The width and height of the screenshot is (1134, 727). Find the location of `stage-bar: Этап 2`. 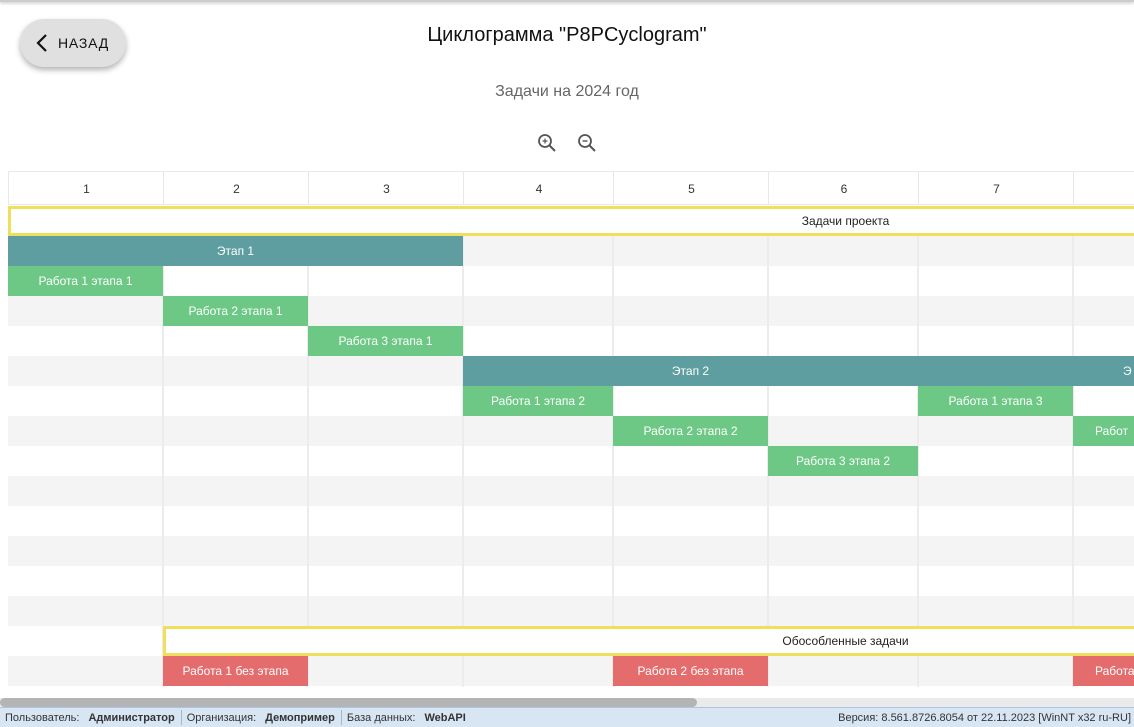

stage-bar: Этап 2 is located at coordinates (690, 371).